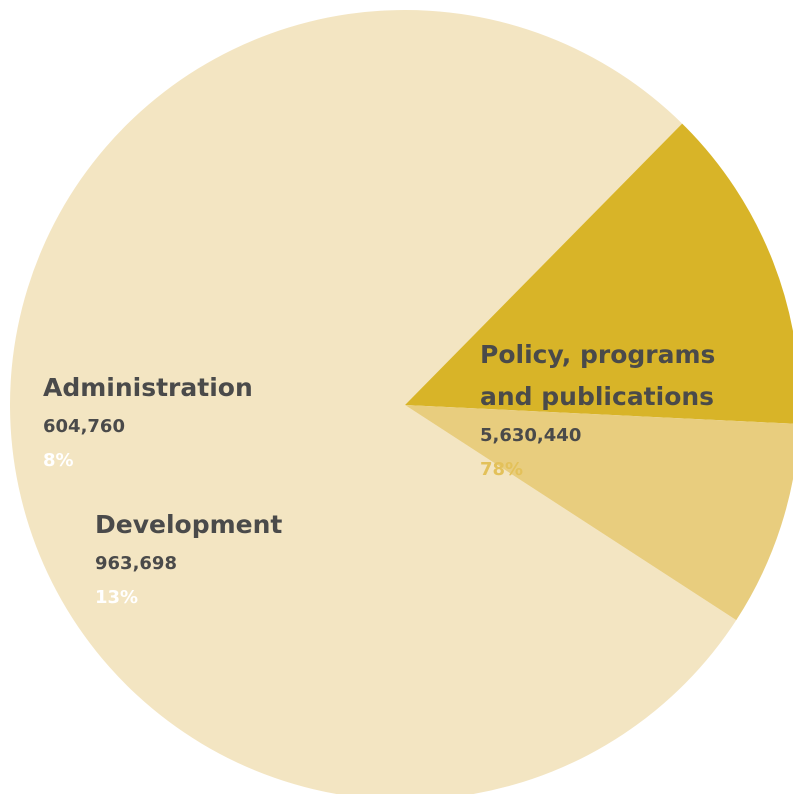 The image size is (793, 794). Describe the element at coordinates (136, 563) in the screenshot. I see `slice-value-1: 963,698` at that location.